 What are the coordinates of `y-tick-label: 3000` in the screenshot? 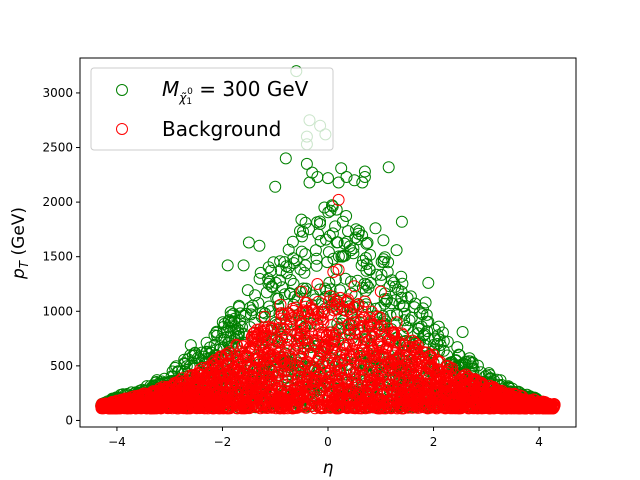 It's located at (57, 93).